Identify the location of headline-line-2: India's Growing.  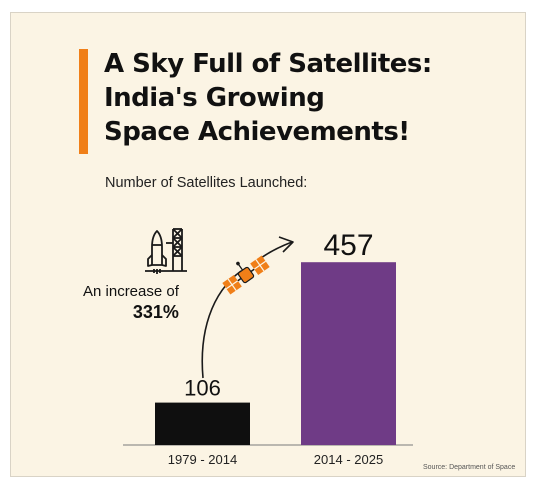
(214, 98).